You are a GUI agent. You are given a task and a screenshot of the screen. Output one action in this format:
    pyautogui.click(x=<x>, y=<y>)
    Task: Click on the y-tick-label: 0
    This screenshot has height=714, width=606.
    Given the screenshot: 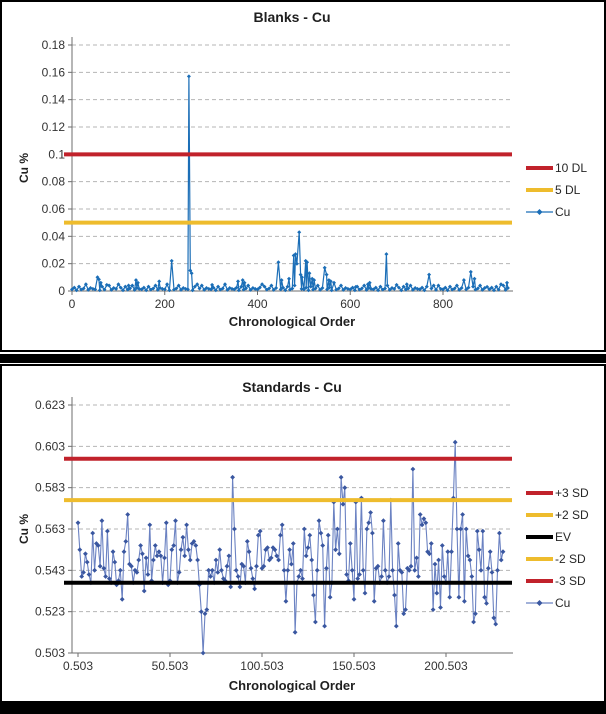 What is the action you would take?
    pyautogui.click(x=61, y=291)
    